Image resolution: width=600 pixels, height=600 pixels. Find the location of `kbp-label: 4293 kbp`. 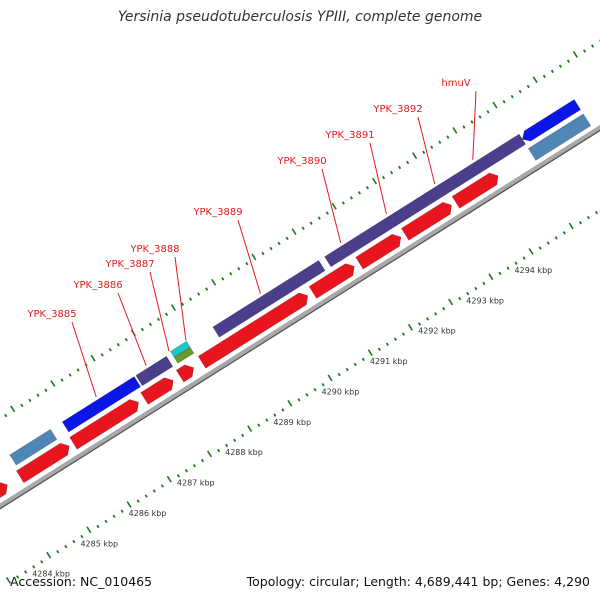

kbp-label: 4293 kbp is located at coordinates (485, 300).